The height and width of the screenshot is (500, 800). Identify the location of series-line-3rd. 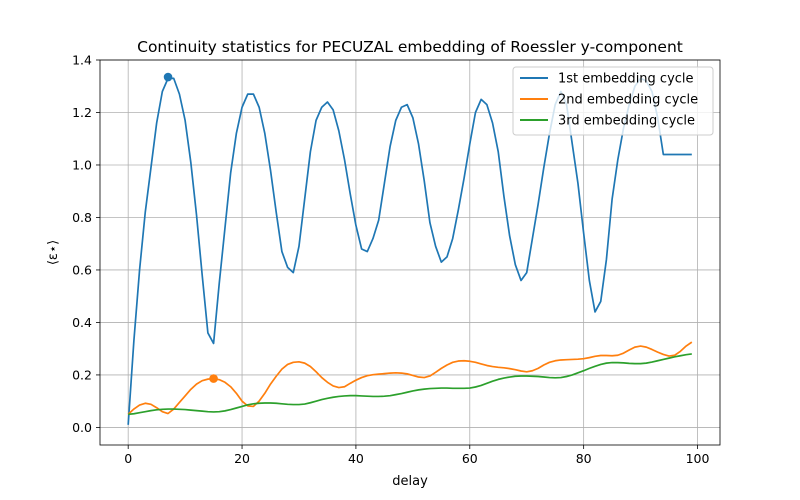
(410, 384).